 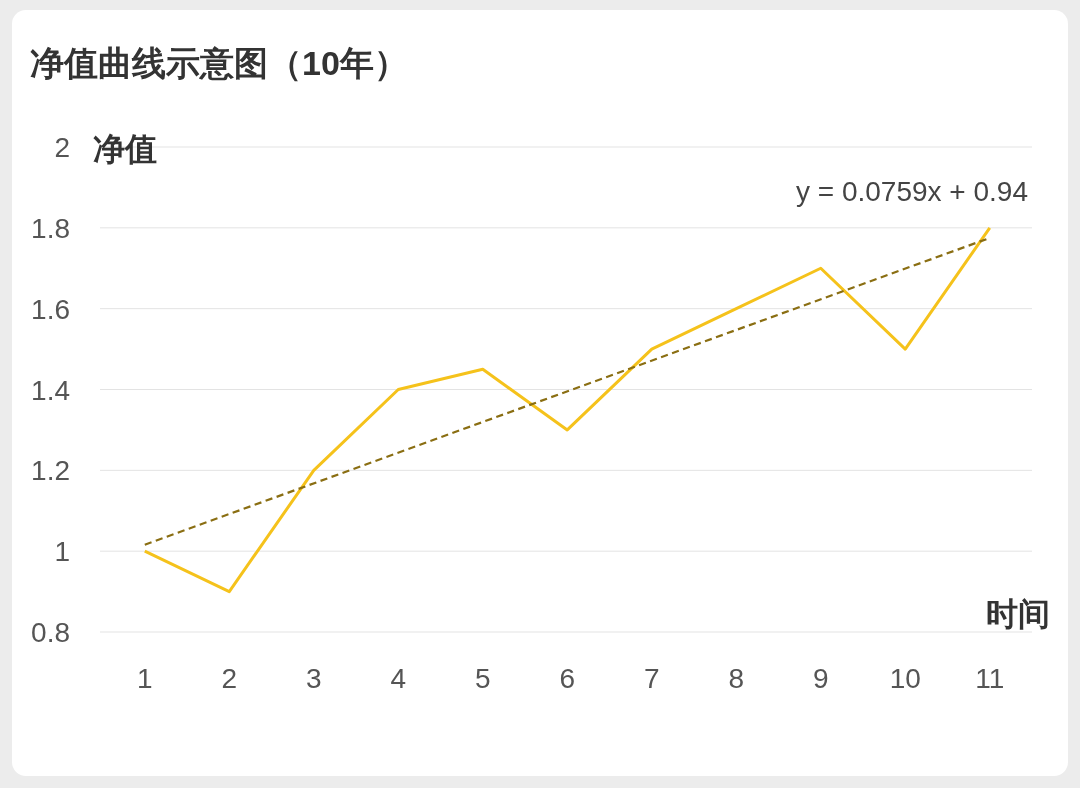 I want to click on x-tick-label: 3, so click(x=313, y=678).